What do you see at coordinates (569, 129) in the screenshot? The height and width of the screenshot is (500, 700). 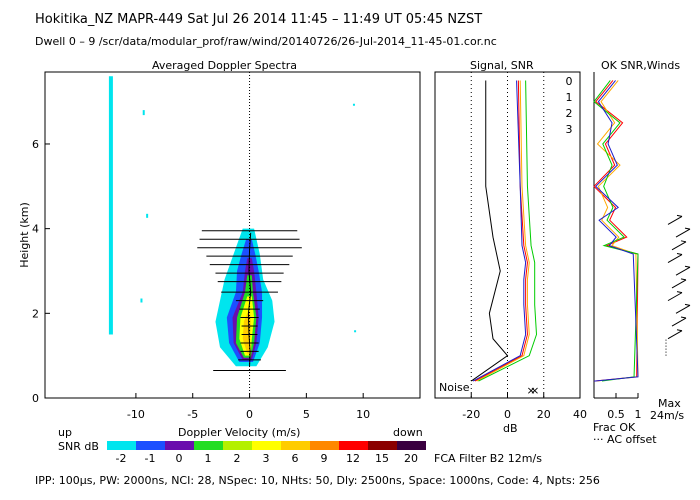 I see `legend-entry: 3` at bounding box center [569, 129].